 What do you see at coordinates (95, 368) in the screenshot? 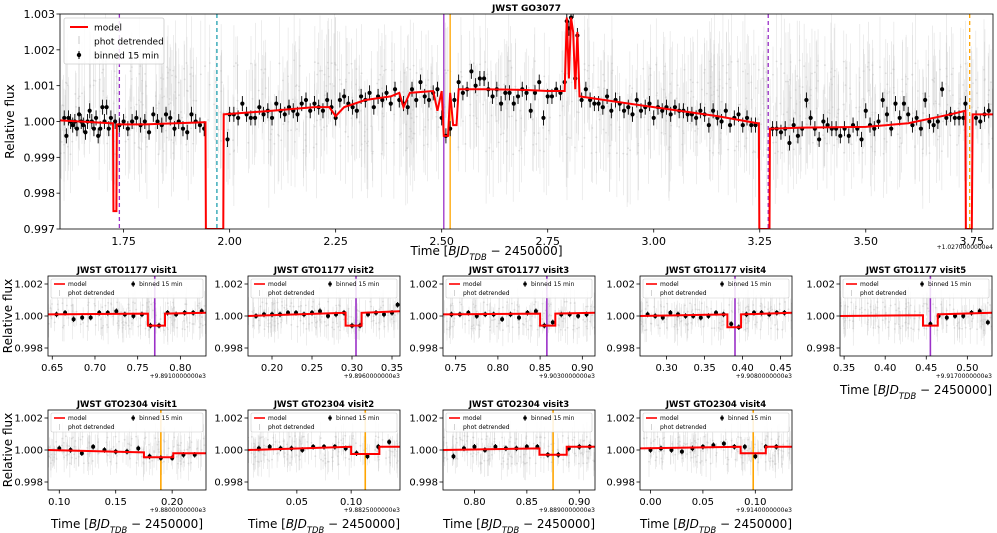
I see `x-tick-label: 0.70` at bounding box center [95, 368].